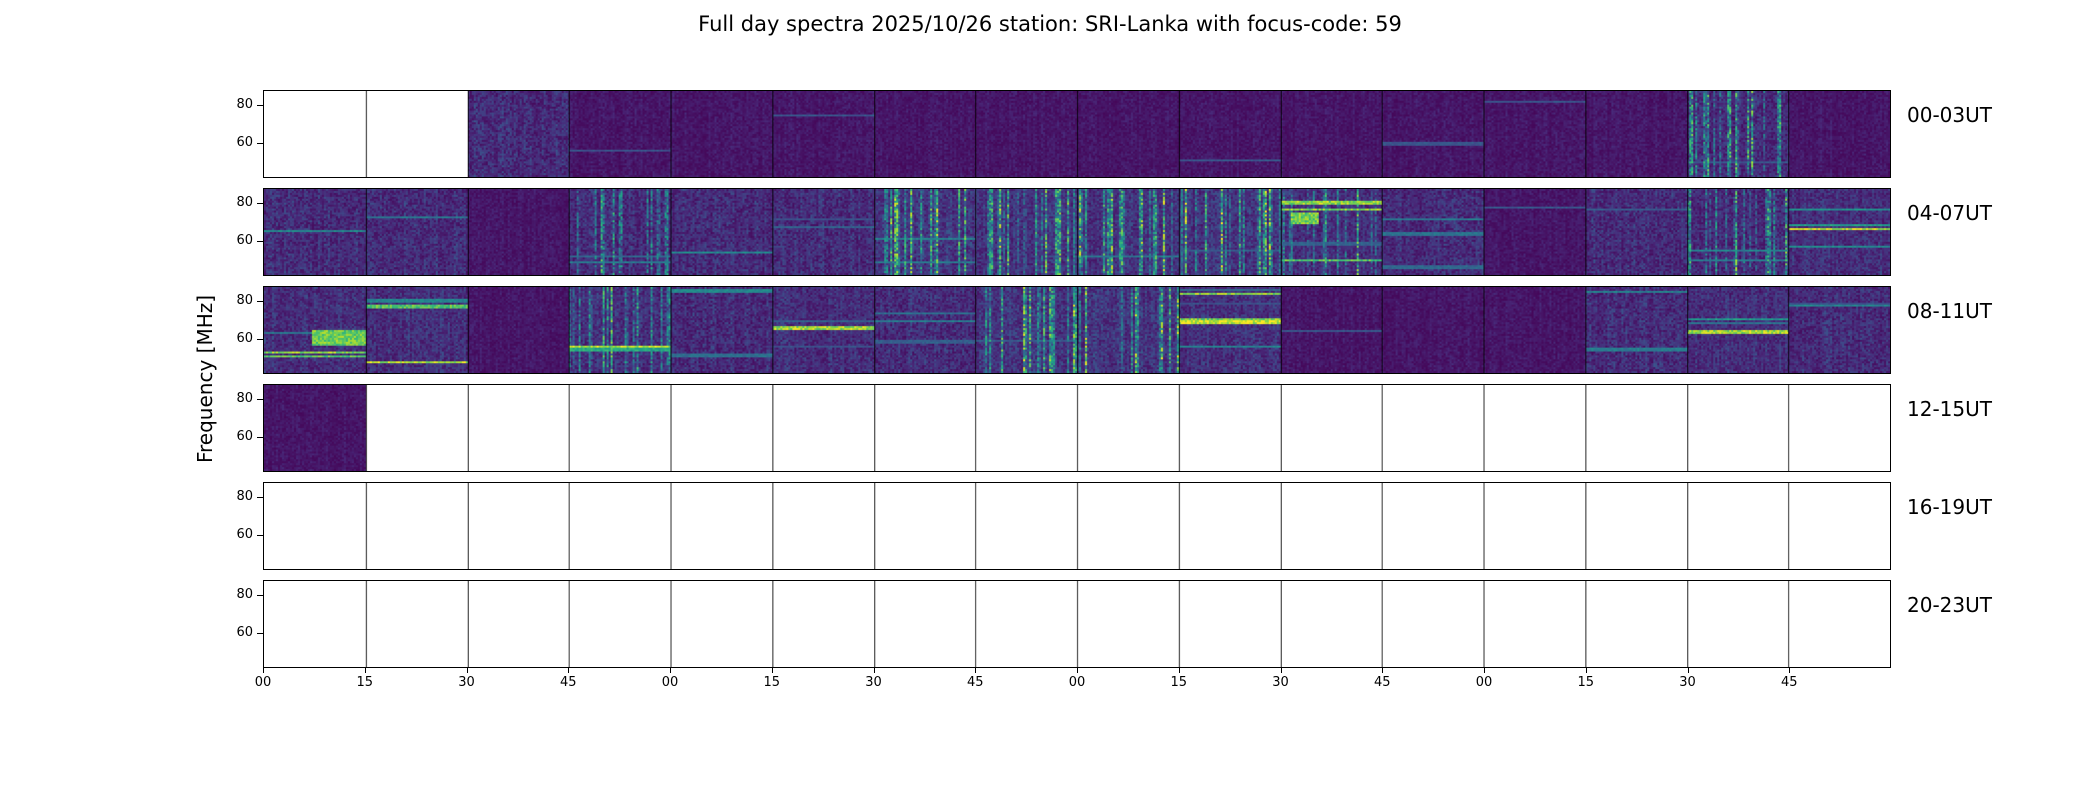 This screenshot has height=800, width=2100. What do you see at coordinates (205, 379) in the screenshot?
I see `y-axis-label: Frequency [MHz]` at bounding box center [205, 379].